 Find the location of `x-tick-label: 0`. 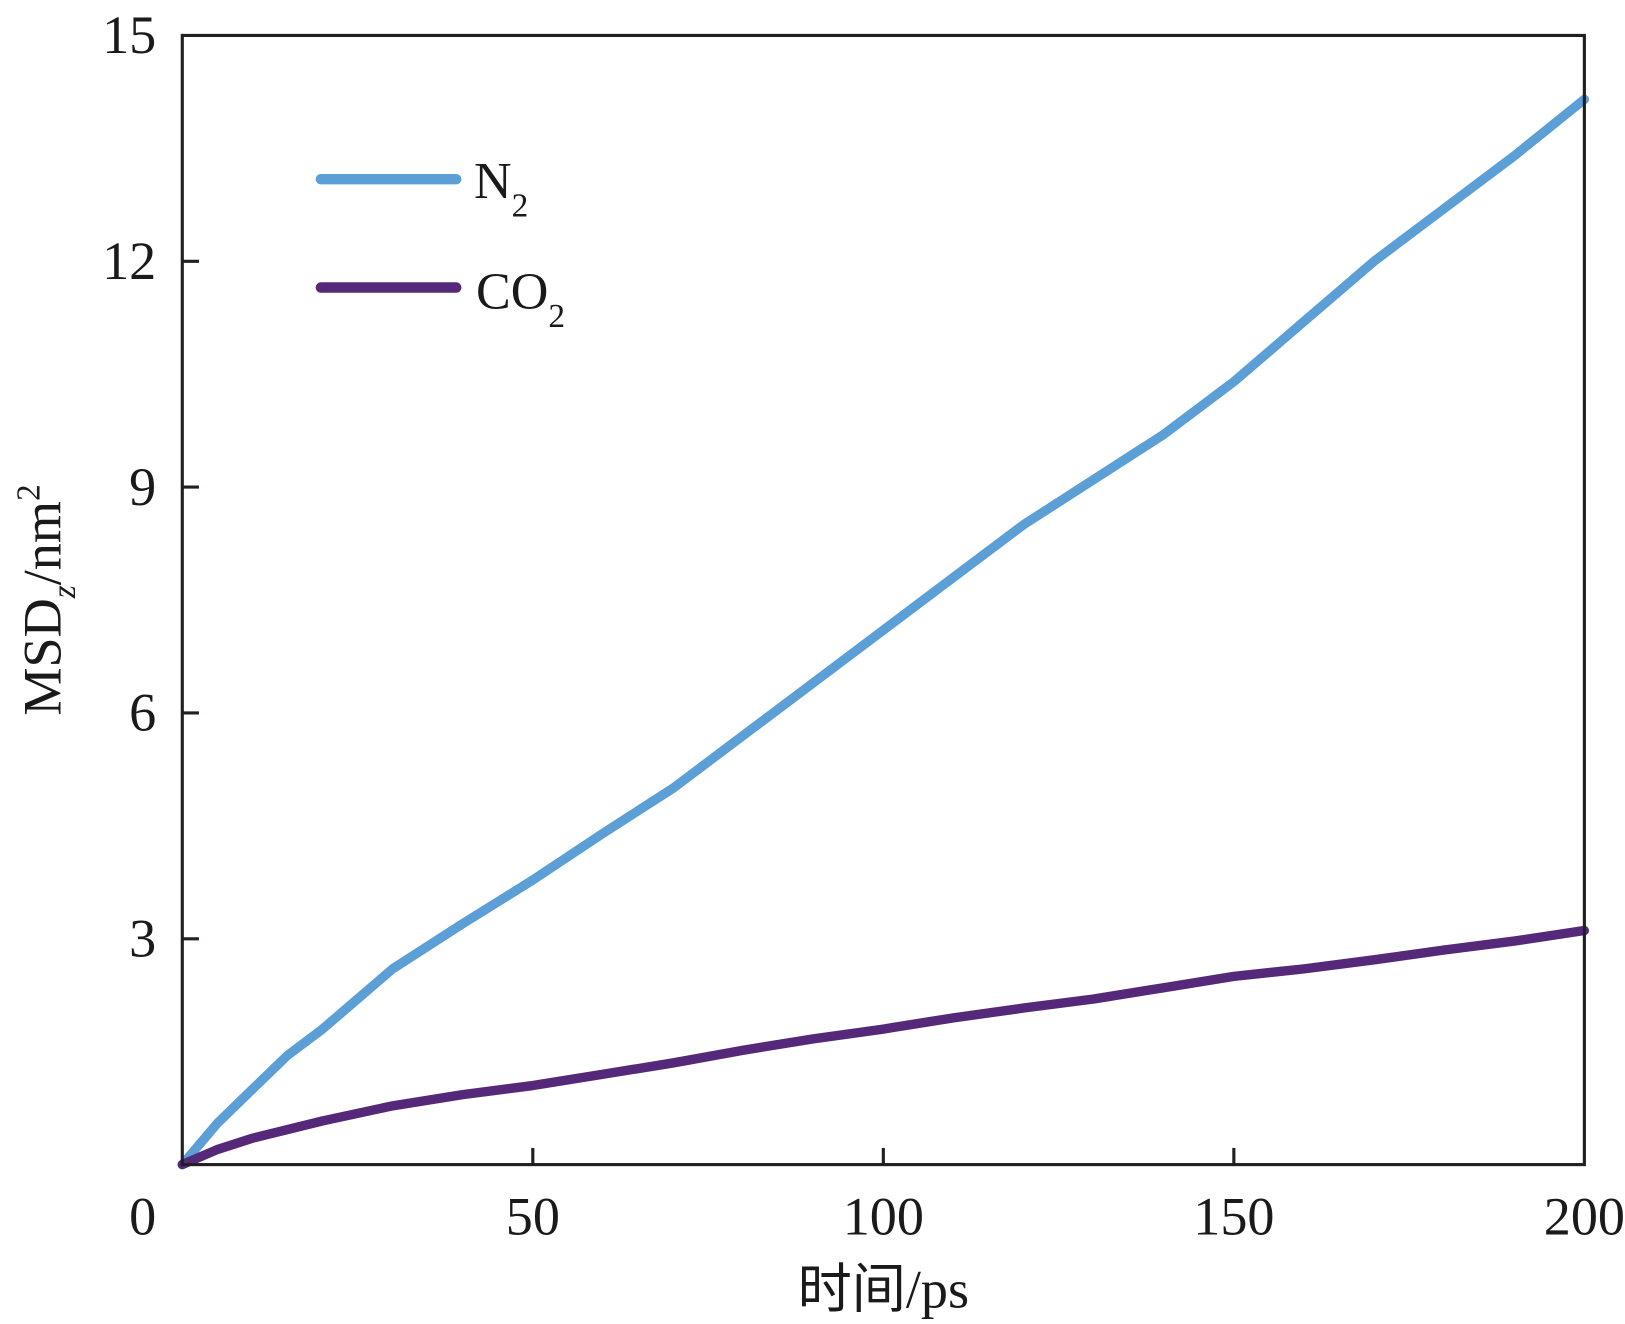

x-tick-label: 0 is located at coordinates (142, 1216).